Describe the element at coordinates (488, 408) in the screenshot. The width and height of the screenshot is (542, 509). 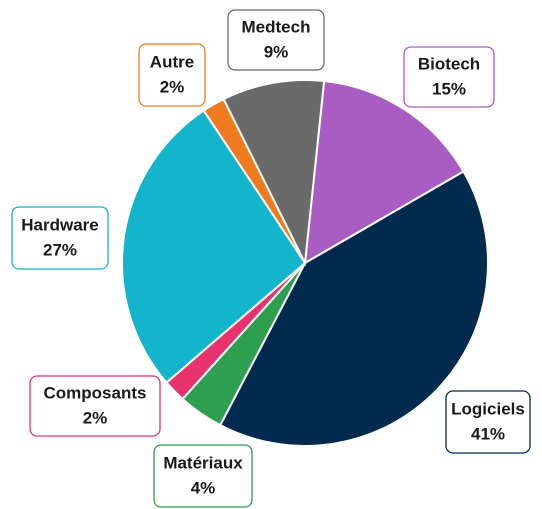
I see `slice-label: Logiciels` at that location.